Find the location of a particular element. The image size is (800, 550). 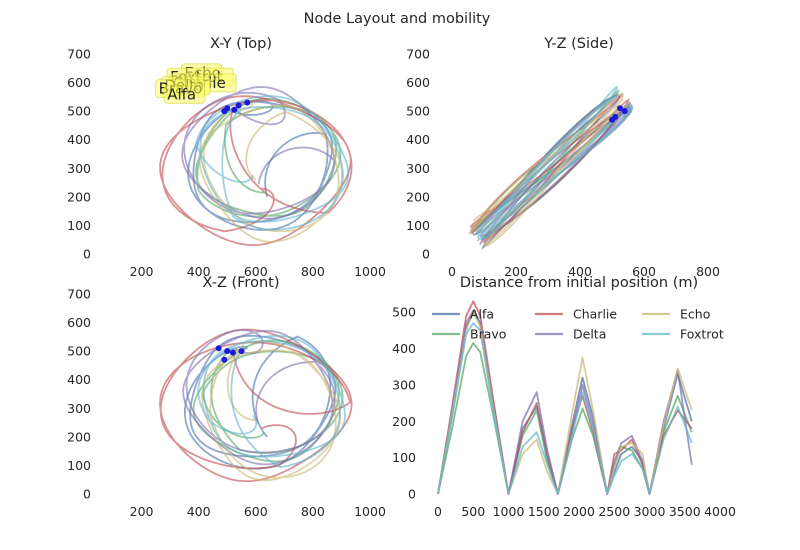

panel-xy-x-ticks: 200 400 600 800 1000 is located at coordinates (258, 271).